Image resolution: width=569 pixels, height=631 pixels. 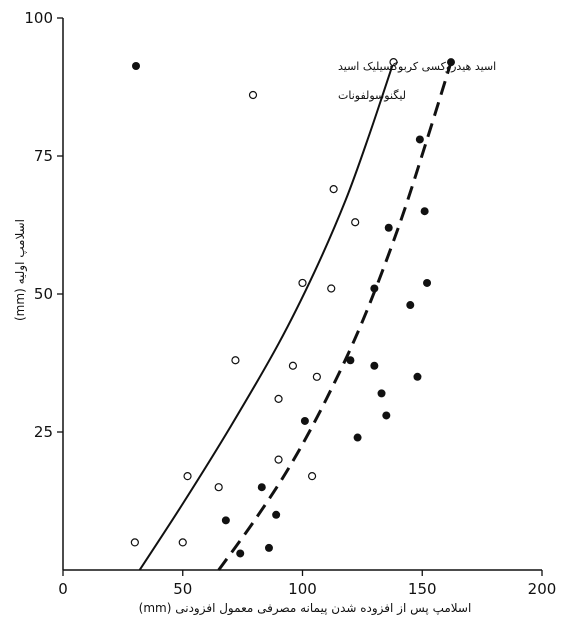 What do you see at coordinates (136, 66) in the screenshot?
I see `legend-marker-filled` at bounding box center [136, 66].